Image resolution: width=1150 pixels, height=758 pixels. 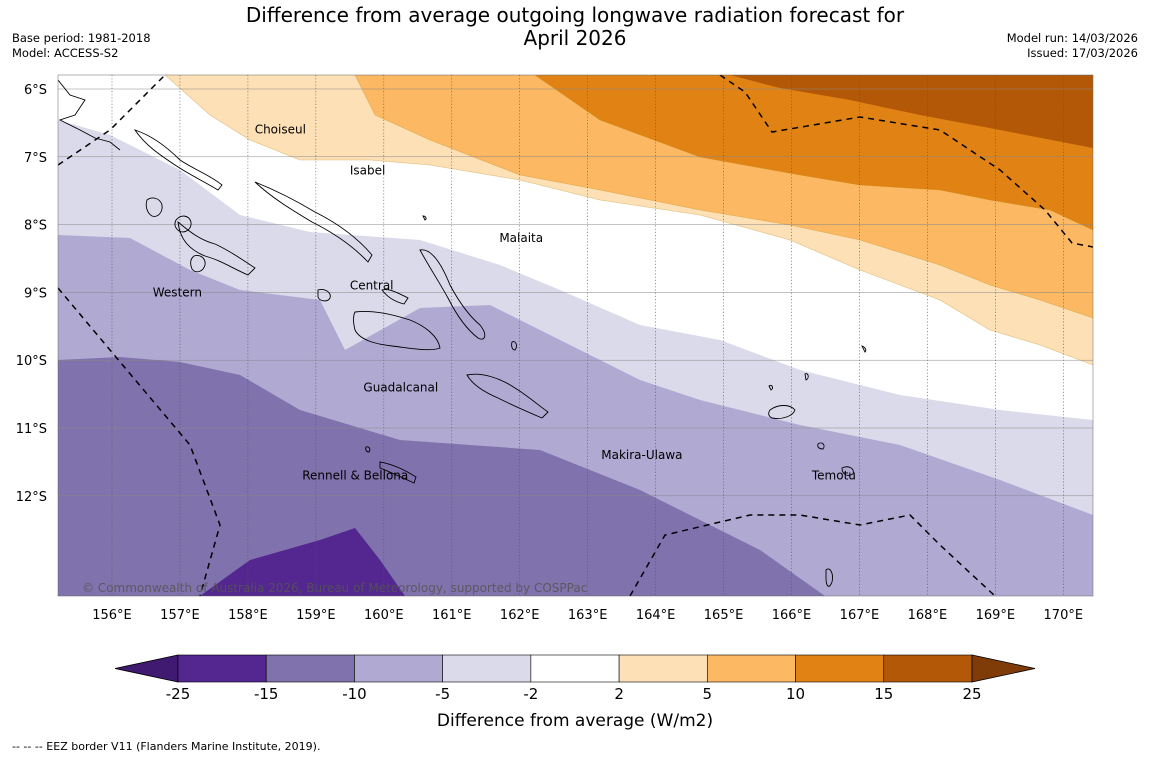 I want to click on eez-border-northeast, so click(x=906, y=161).